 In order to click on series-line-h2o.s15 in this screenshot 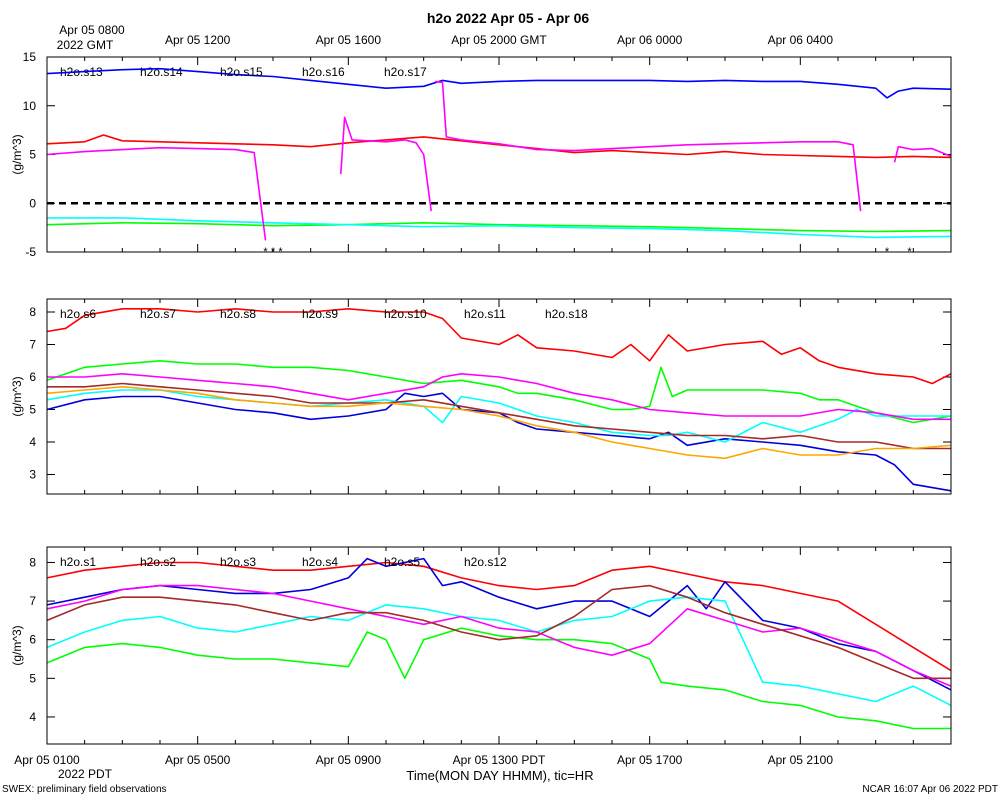, I will do `click(499, 83)`.